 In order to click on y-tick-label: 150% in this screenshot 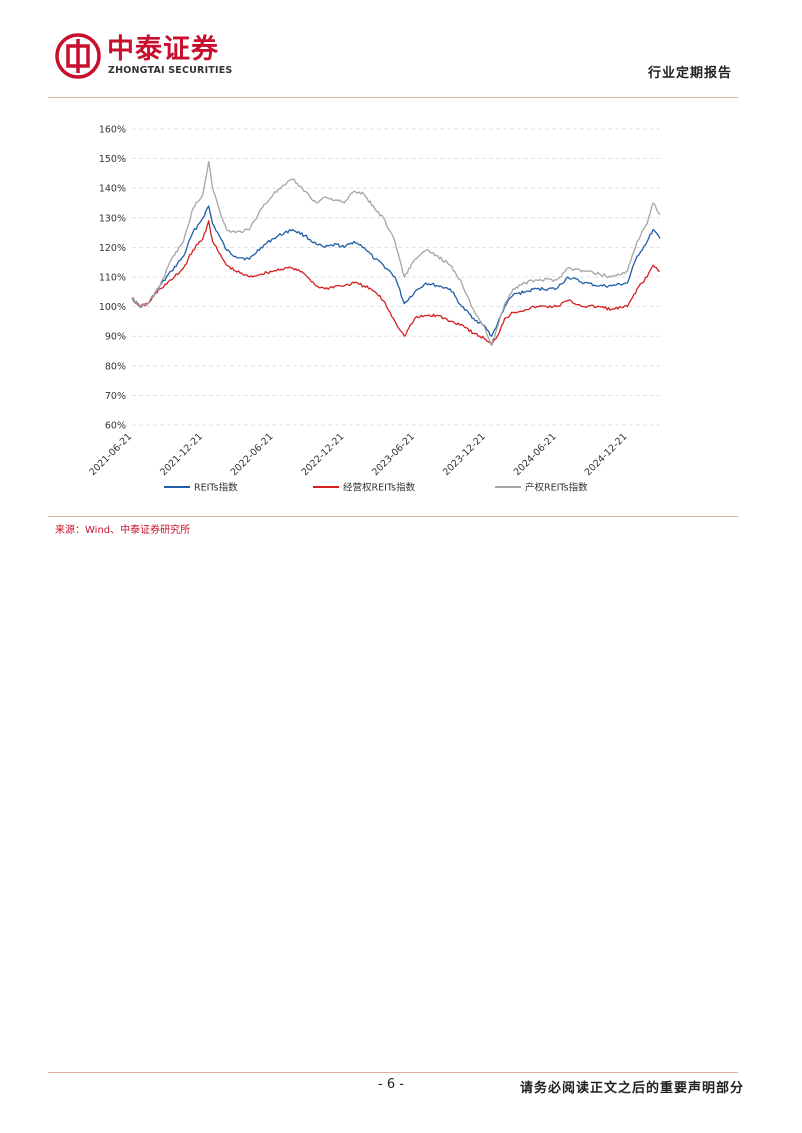, I will do `click(112, 159)`.